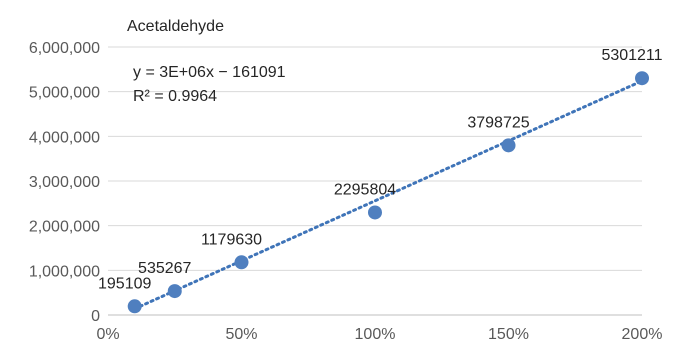 Image resolution: width=691 pixels, height=343 pixels. What do you see at coordinates (642, 334) in the screenshot?
I see `x-tick-label: 200%` at bounding box center [642, 334].